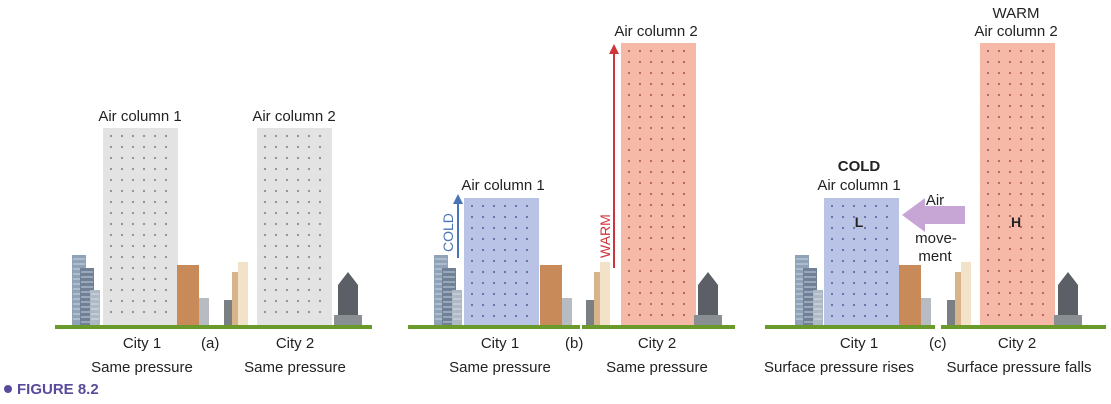  Describe the element at coordinates (500, 367) in the screenshot. I see `panel-b-city1-pressure: Same pressure` at that location.